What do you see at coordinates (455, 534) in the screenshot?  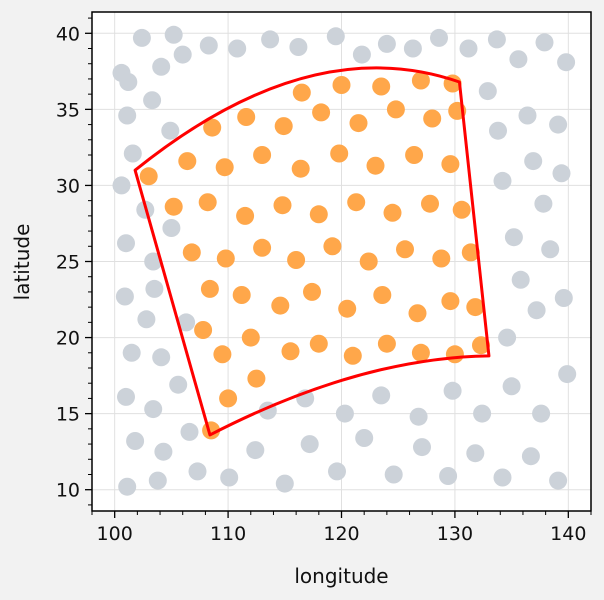 I see `x-tick-label: 130` at bounding box center [455, 534].